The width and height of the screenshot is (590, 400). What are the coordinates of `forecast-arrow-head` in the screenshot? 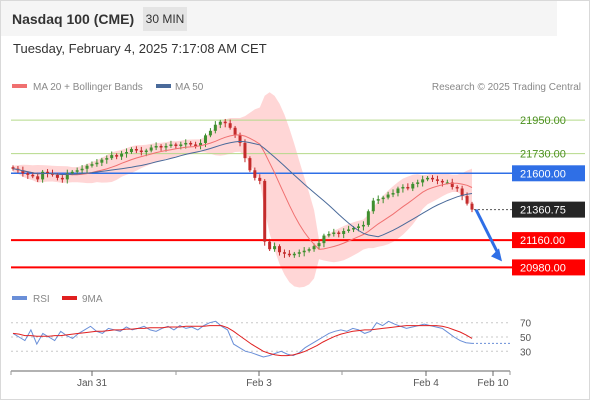 It's located at (496, 255).